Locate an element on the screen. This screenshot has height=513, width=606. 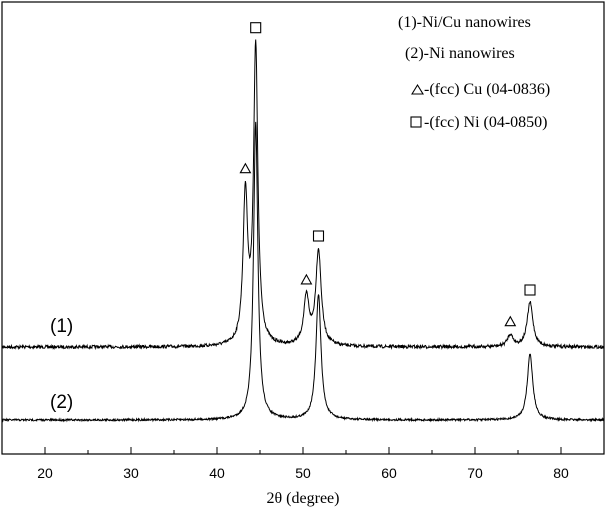
x-tick-label: 70 is located at coordinates (475, 473).